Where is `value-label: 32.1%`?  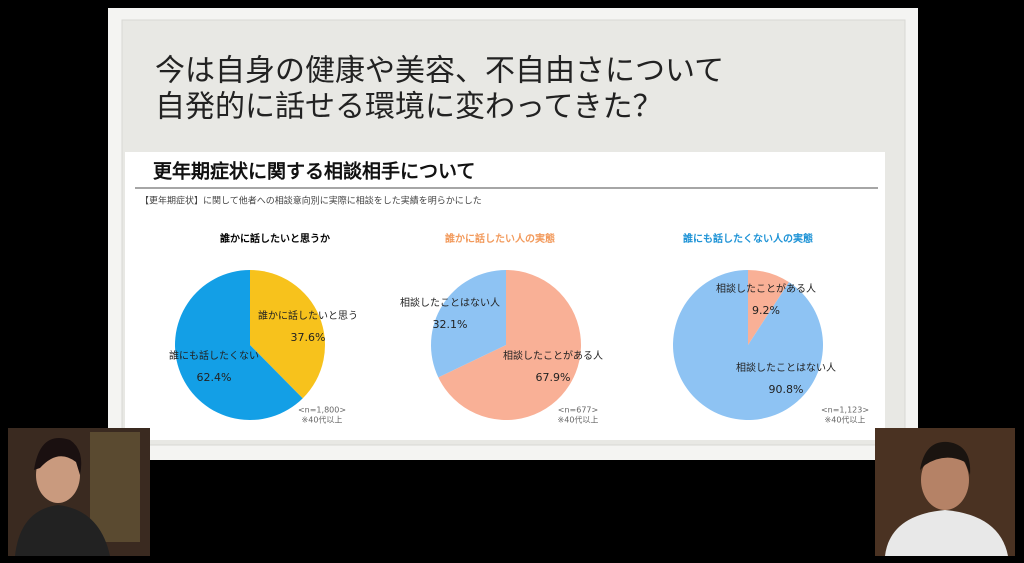 value-label: 32.1% is located at coordinates (450, 324).